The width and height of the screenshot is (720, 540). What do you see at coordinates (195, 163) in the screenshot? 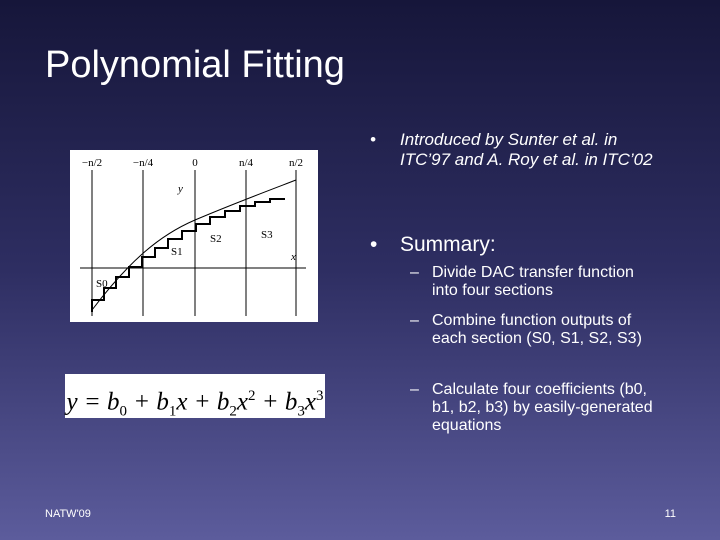
I see `tick-label: 0` at bounding box center [195, 163].